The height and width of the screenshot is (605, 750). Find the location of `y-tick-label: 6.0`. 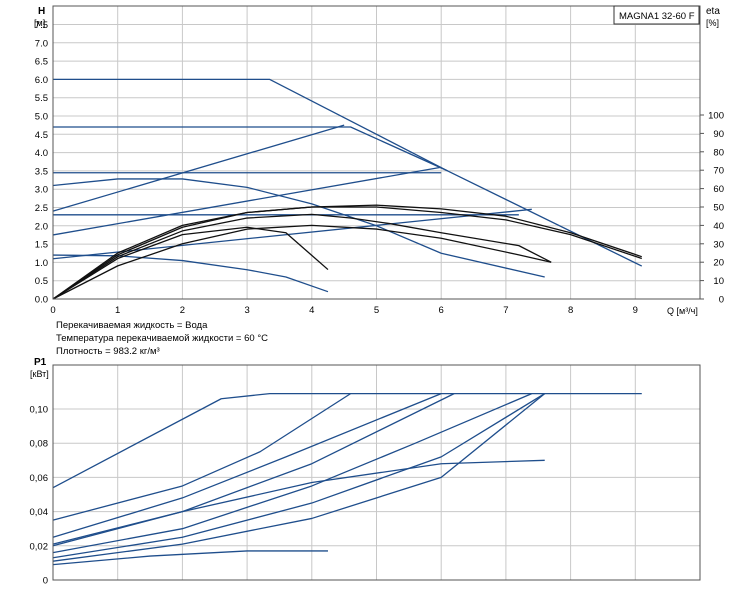

y-tick-label: 6.0 is located at coordinates (41, 80).